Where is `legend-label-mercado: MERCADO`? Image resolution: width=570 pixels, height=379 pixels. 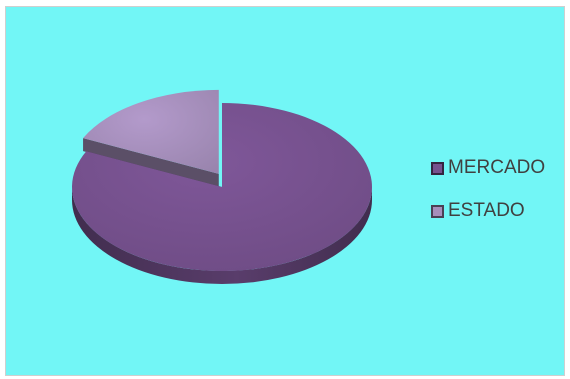
legend-label-mercado: MERCADO is located at coordinates (497, 167).